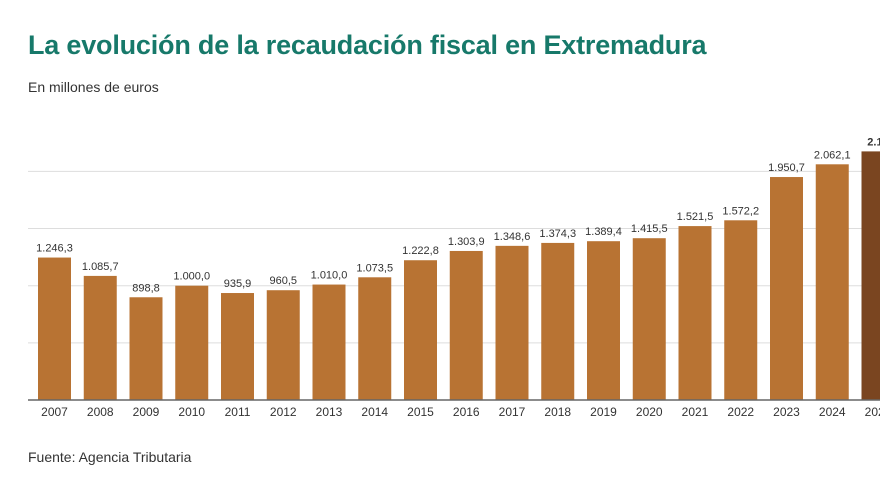  What do you see at coordinates (100, 412) in the screenshot?
I see `x-tick-label: 2008` at bounding box center [100, 412].